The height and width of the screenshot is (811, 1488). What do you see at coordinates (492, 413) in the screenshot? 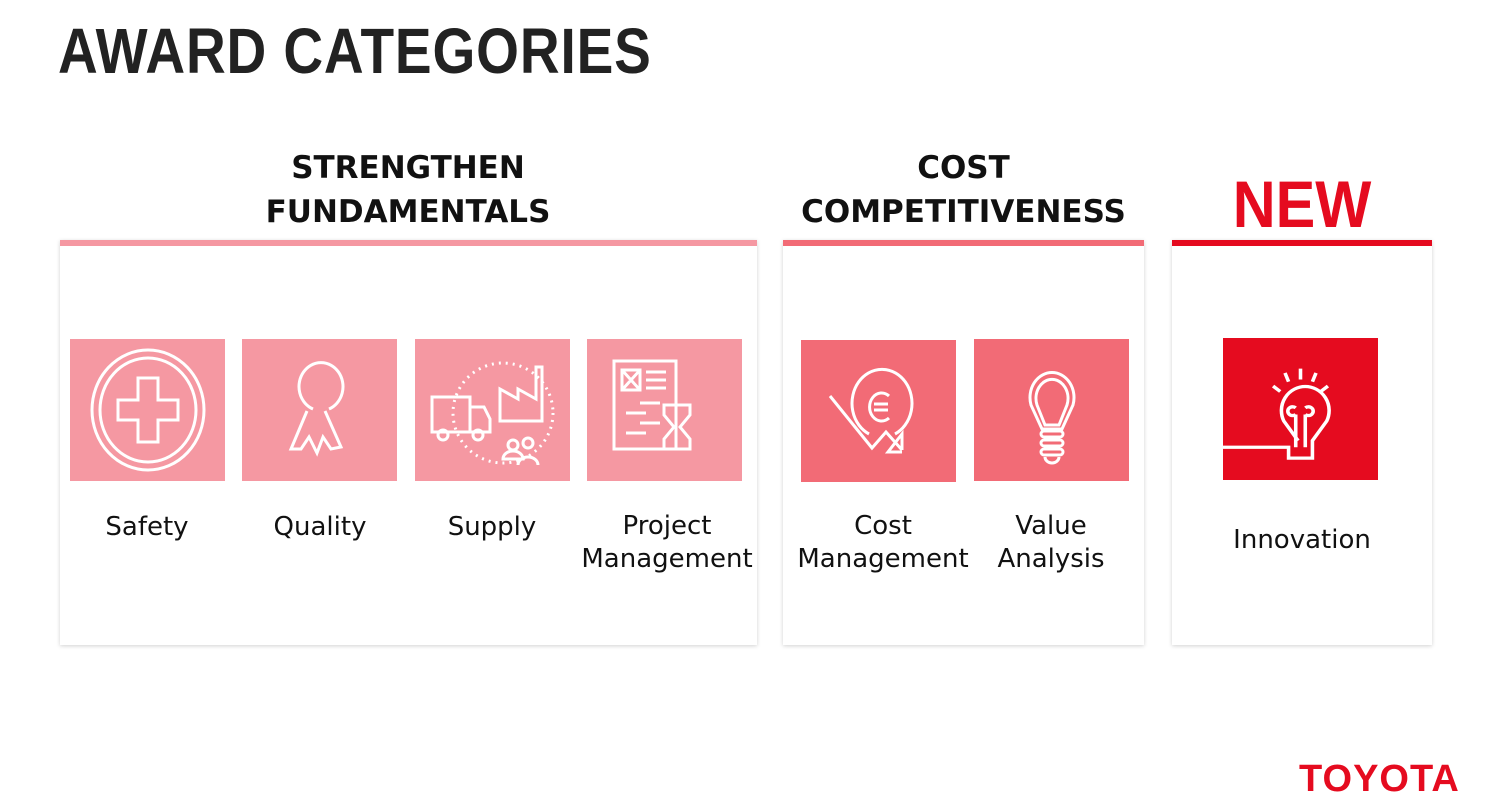
I see `supply-chain-icon` at bounding box center [492, 413].